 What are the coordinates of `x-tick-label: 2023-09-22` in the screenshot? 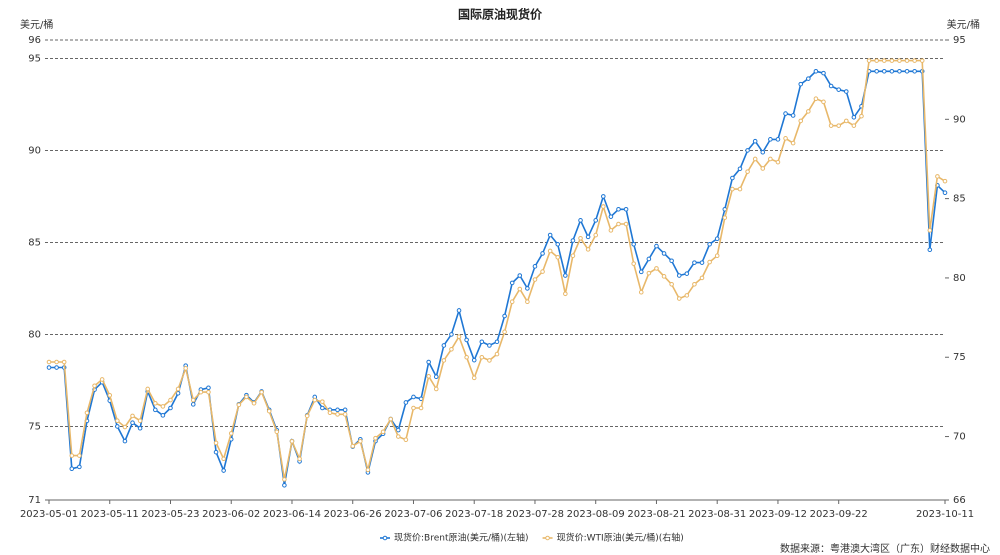 It's located at (839, 514).